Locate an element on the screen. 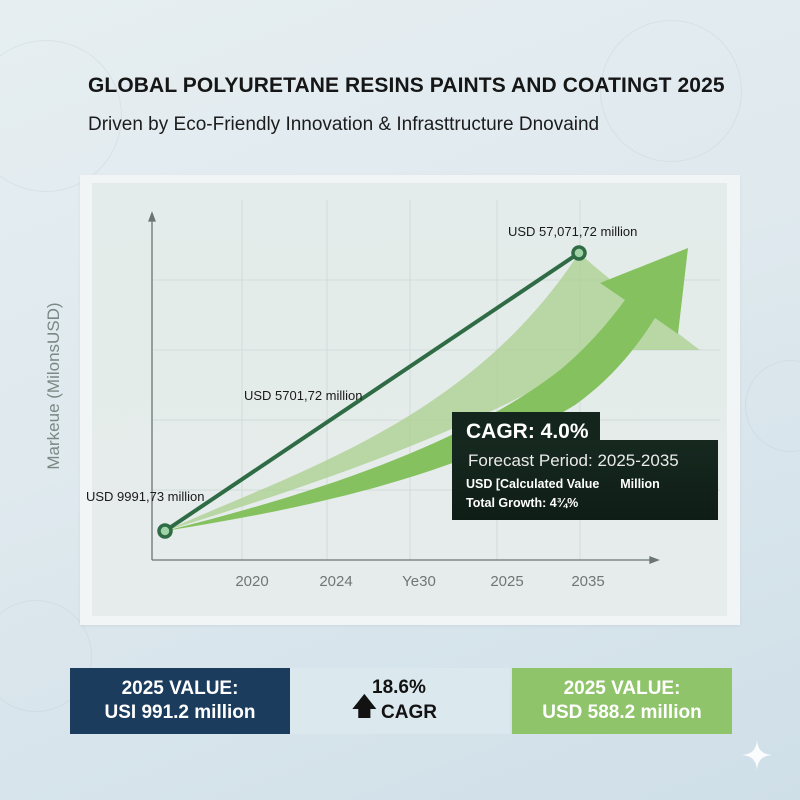  cagr-label: CAGR is located at coordinates (409, 712).